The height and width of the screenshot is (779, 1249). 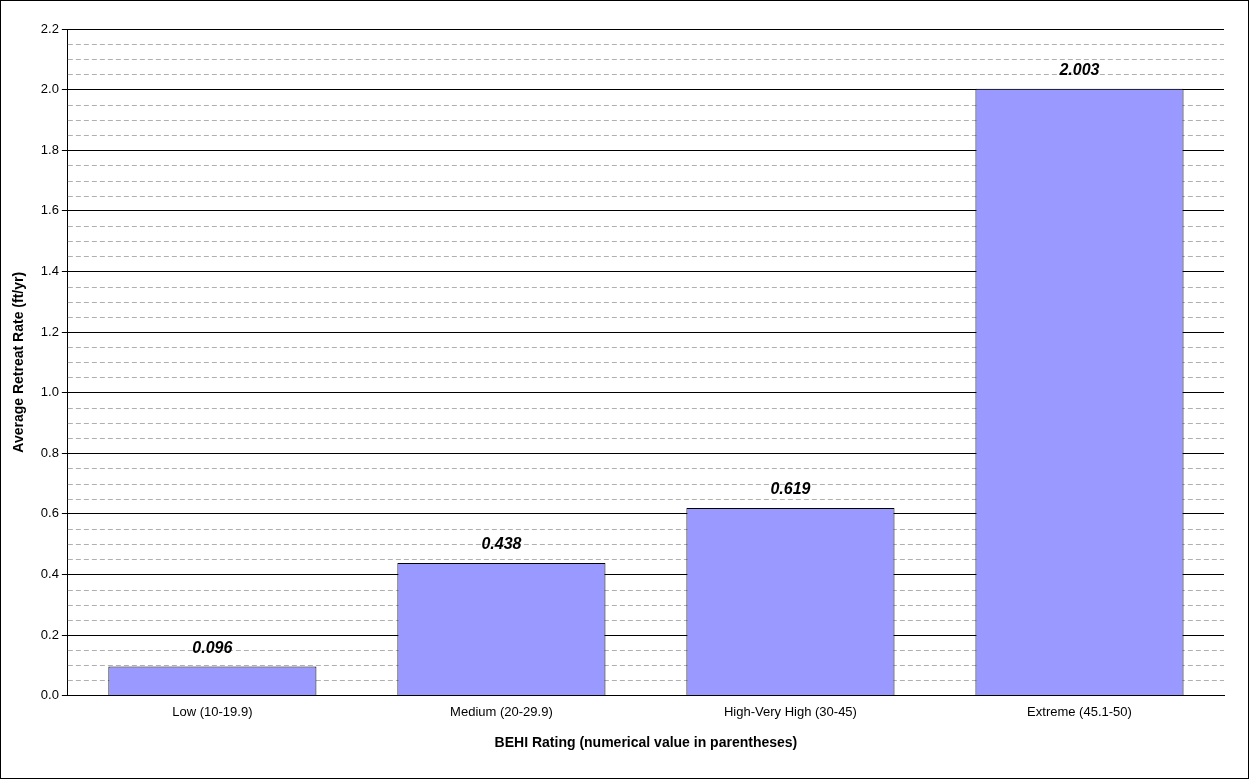 What do you see at coordinates (49, 513) in the screenshot?
I see `y-tick-label: 0.6` at bounding box center [49, 513].